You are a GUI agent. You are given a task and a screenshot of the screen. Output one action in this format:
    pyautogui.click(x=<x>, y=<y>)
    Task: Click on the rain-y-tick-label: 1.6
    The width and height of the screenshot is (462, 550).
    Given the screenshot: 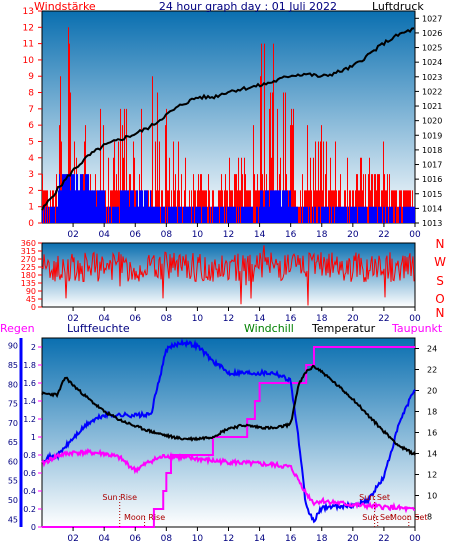 What is the action you would take?
    pyautogui.click(x=29, y=383)
    